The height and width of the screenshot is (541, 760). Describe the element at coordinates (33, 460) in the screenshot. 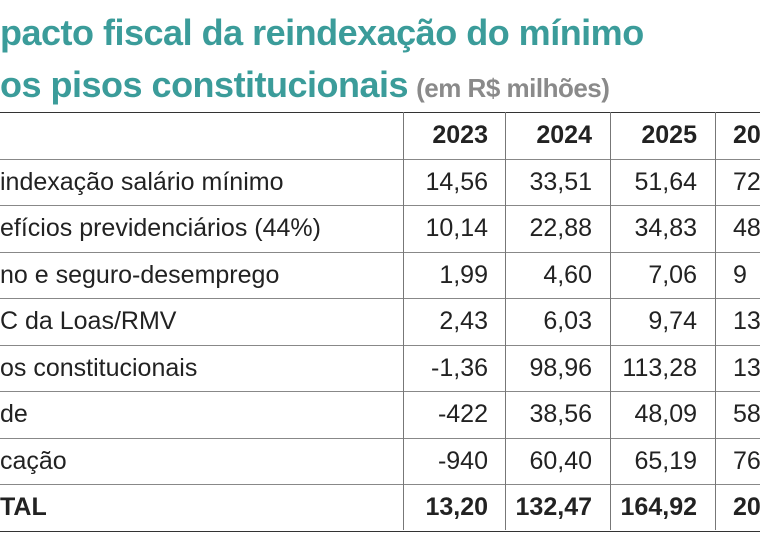

I see `row-label: cação` at that location.